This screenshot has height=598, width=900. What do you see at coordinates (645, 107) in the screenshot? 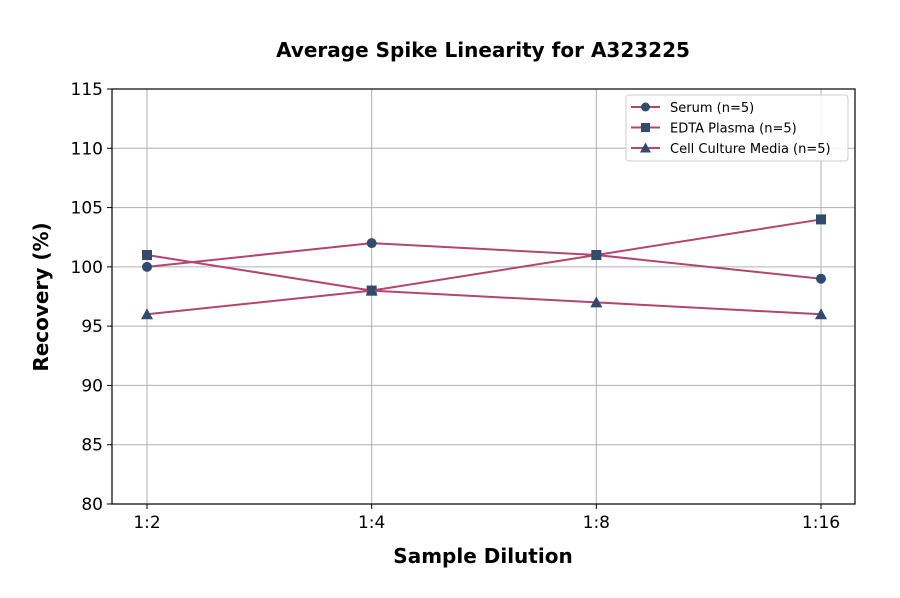
I see `legend-marker-circle` at bounding box center [645, 107].